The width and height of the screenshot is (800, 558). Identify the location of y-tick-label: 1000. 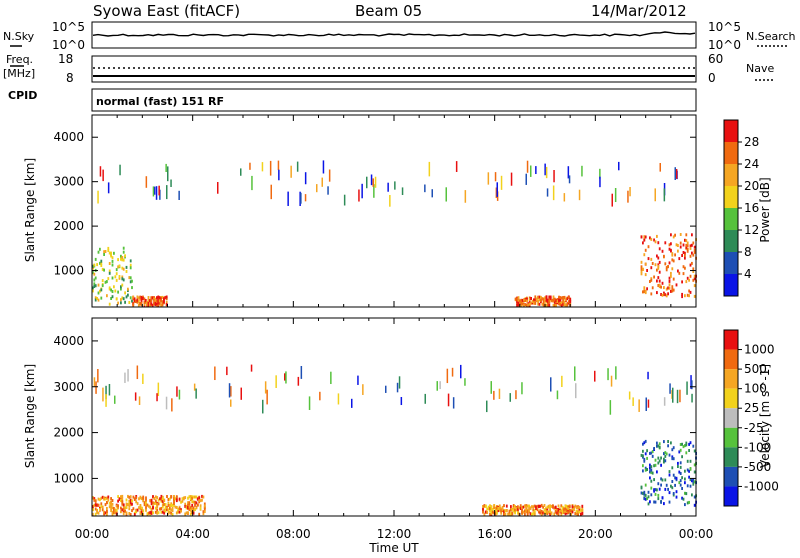
(68, 271).